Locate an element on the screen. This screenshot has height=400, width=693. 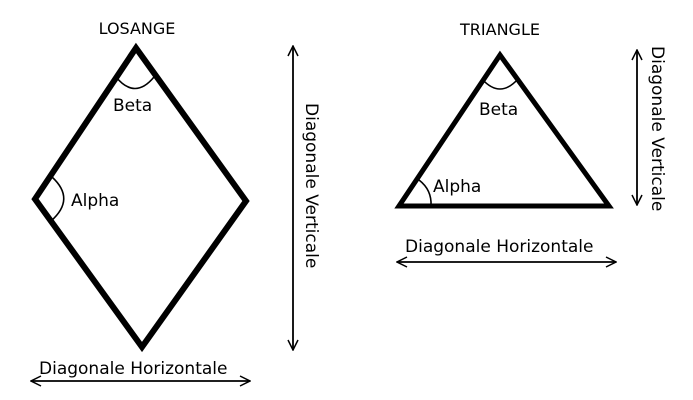
triangle-shape is located at coordinates (504, 129).